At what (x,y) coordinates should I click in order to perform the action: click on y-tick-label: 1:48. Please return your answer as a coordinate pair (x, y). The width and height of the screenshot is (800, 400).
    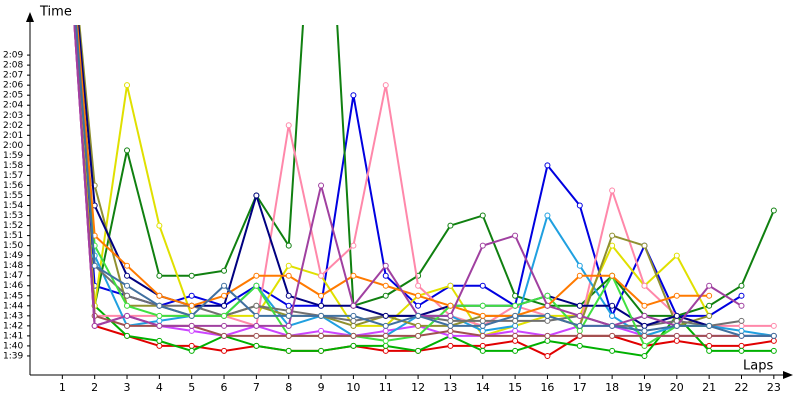
    Looking at the image, I should click on (13, 266).